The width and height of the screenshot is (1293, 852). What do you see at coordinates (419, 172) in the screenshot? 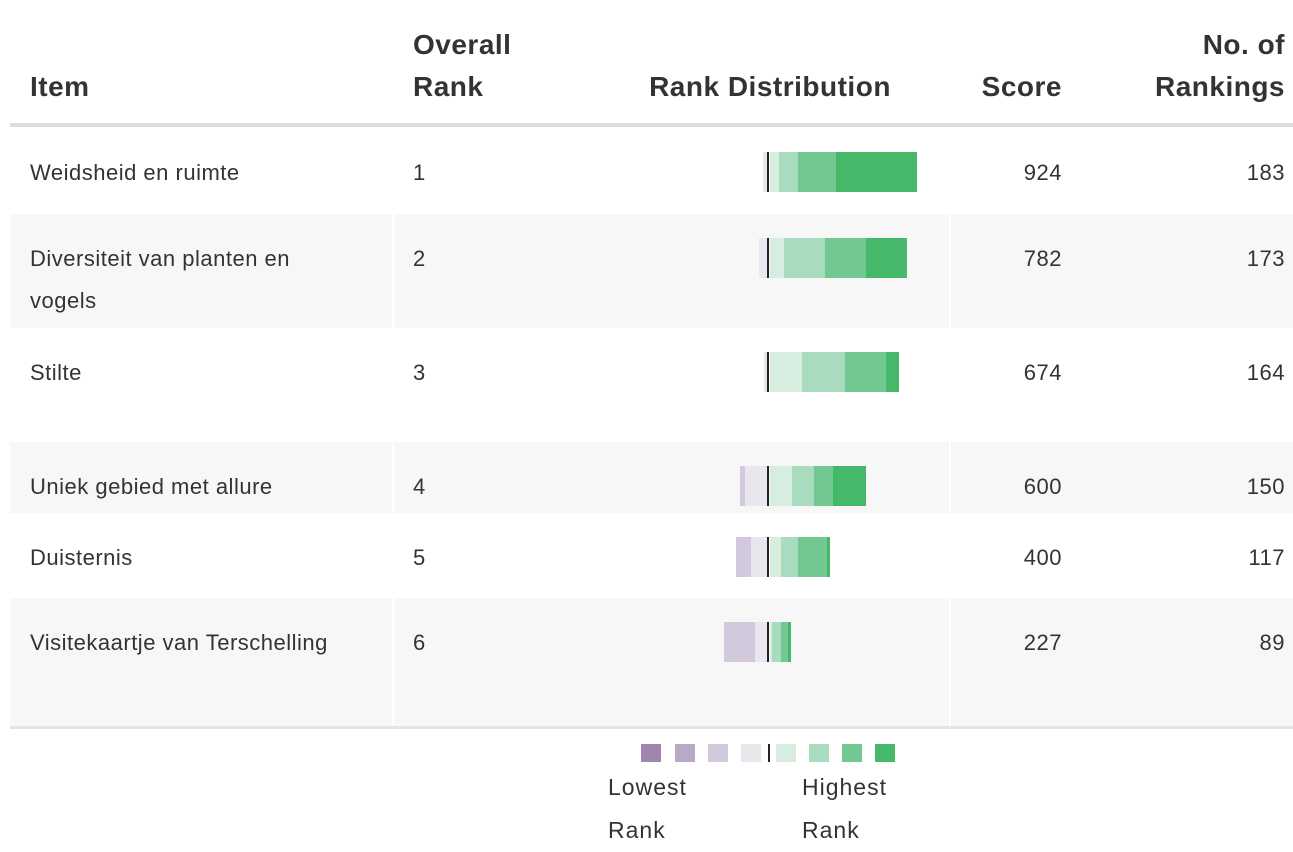
I see `overall-rank: 1` at bounding box center [419, 172].